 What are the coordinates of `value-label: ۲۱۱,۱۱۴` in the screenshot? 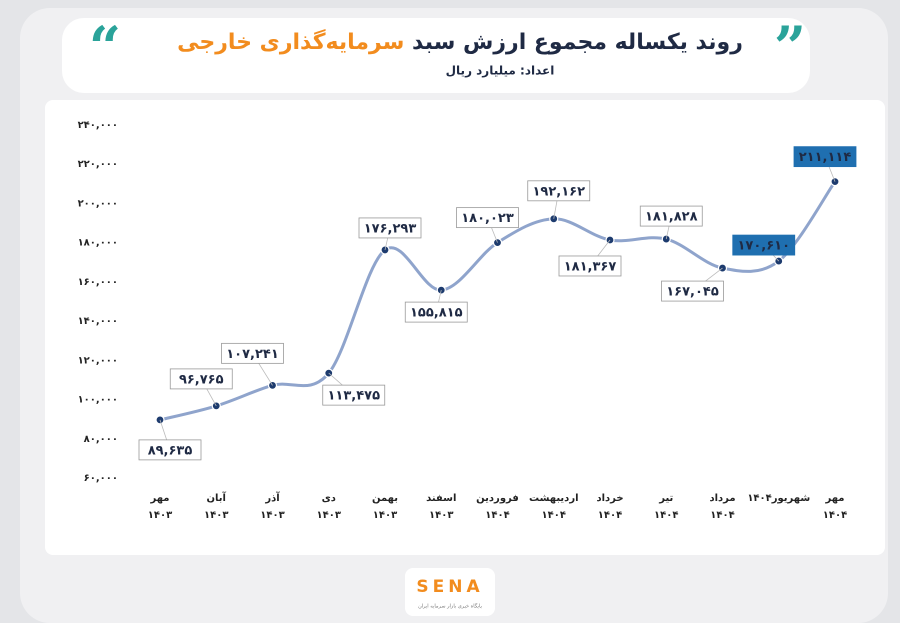 It's located at (825, 157).